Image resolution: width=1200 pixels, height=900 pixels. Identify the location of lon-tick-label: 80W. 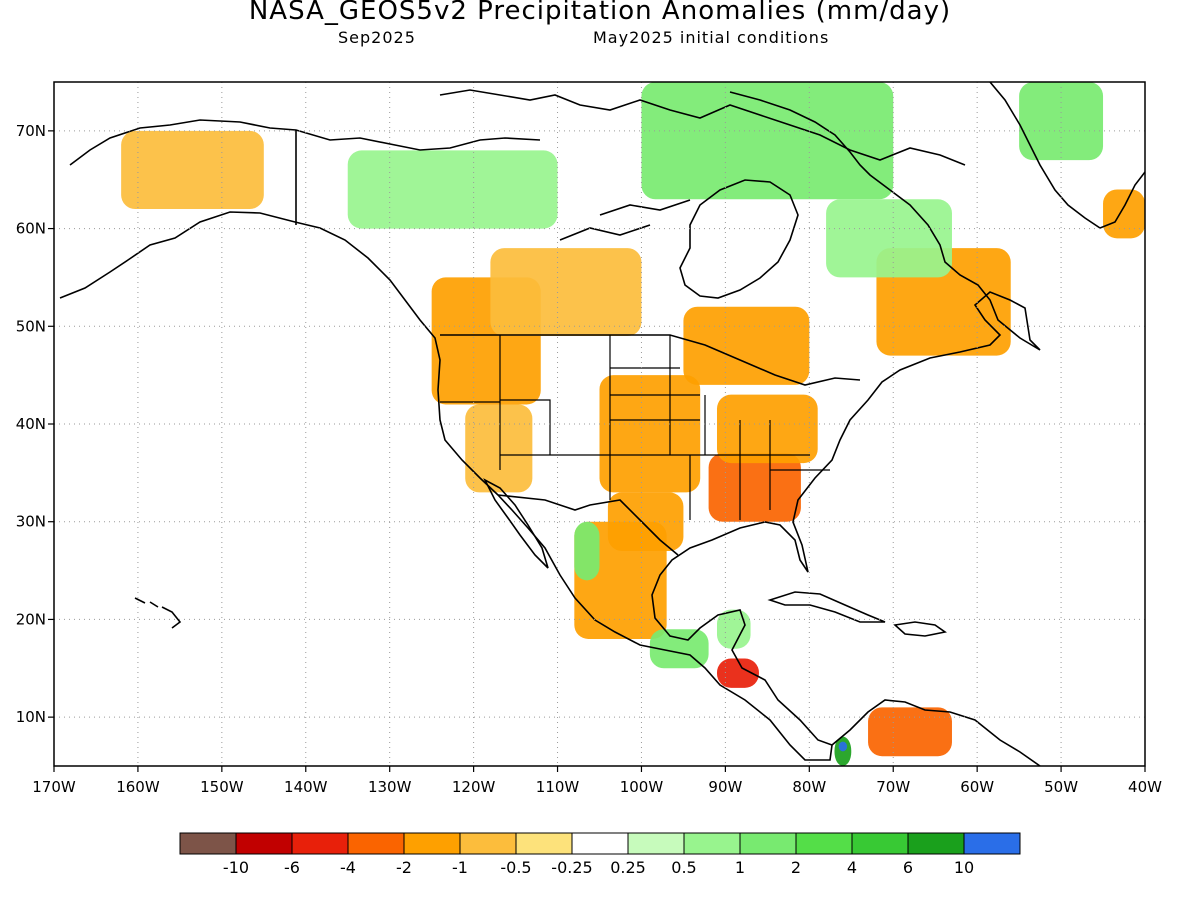
(809, 787).